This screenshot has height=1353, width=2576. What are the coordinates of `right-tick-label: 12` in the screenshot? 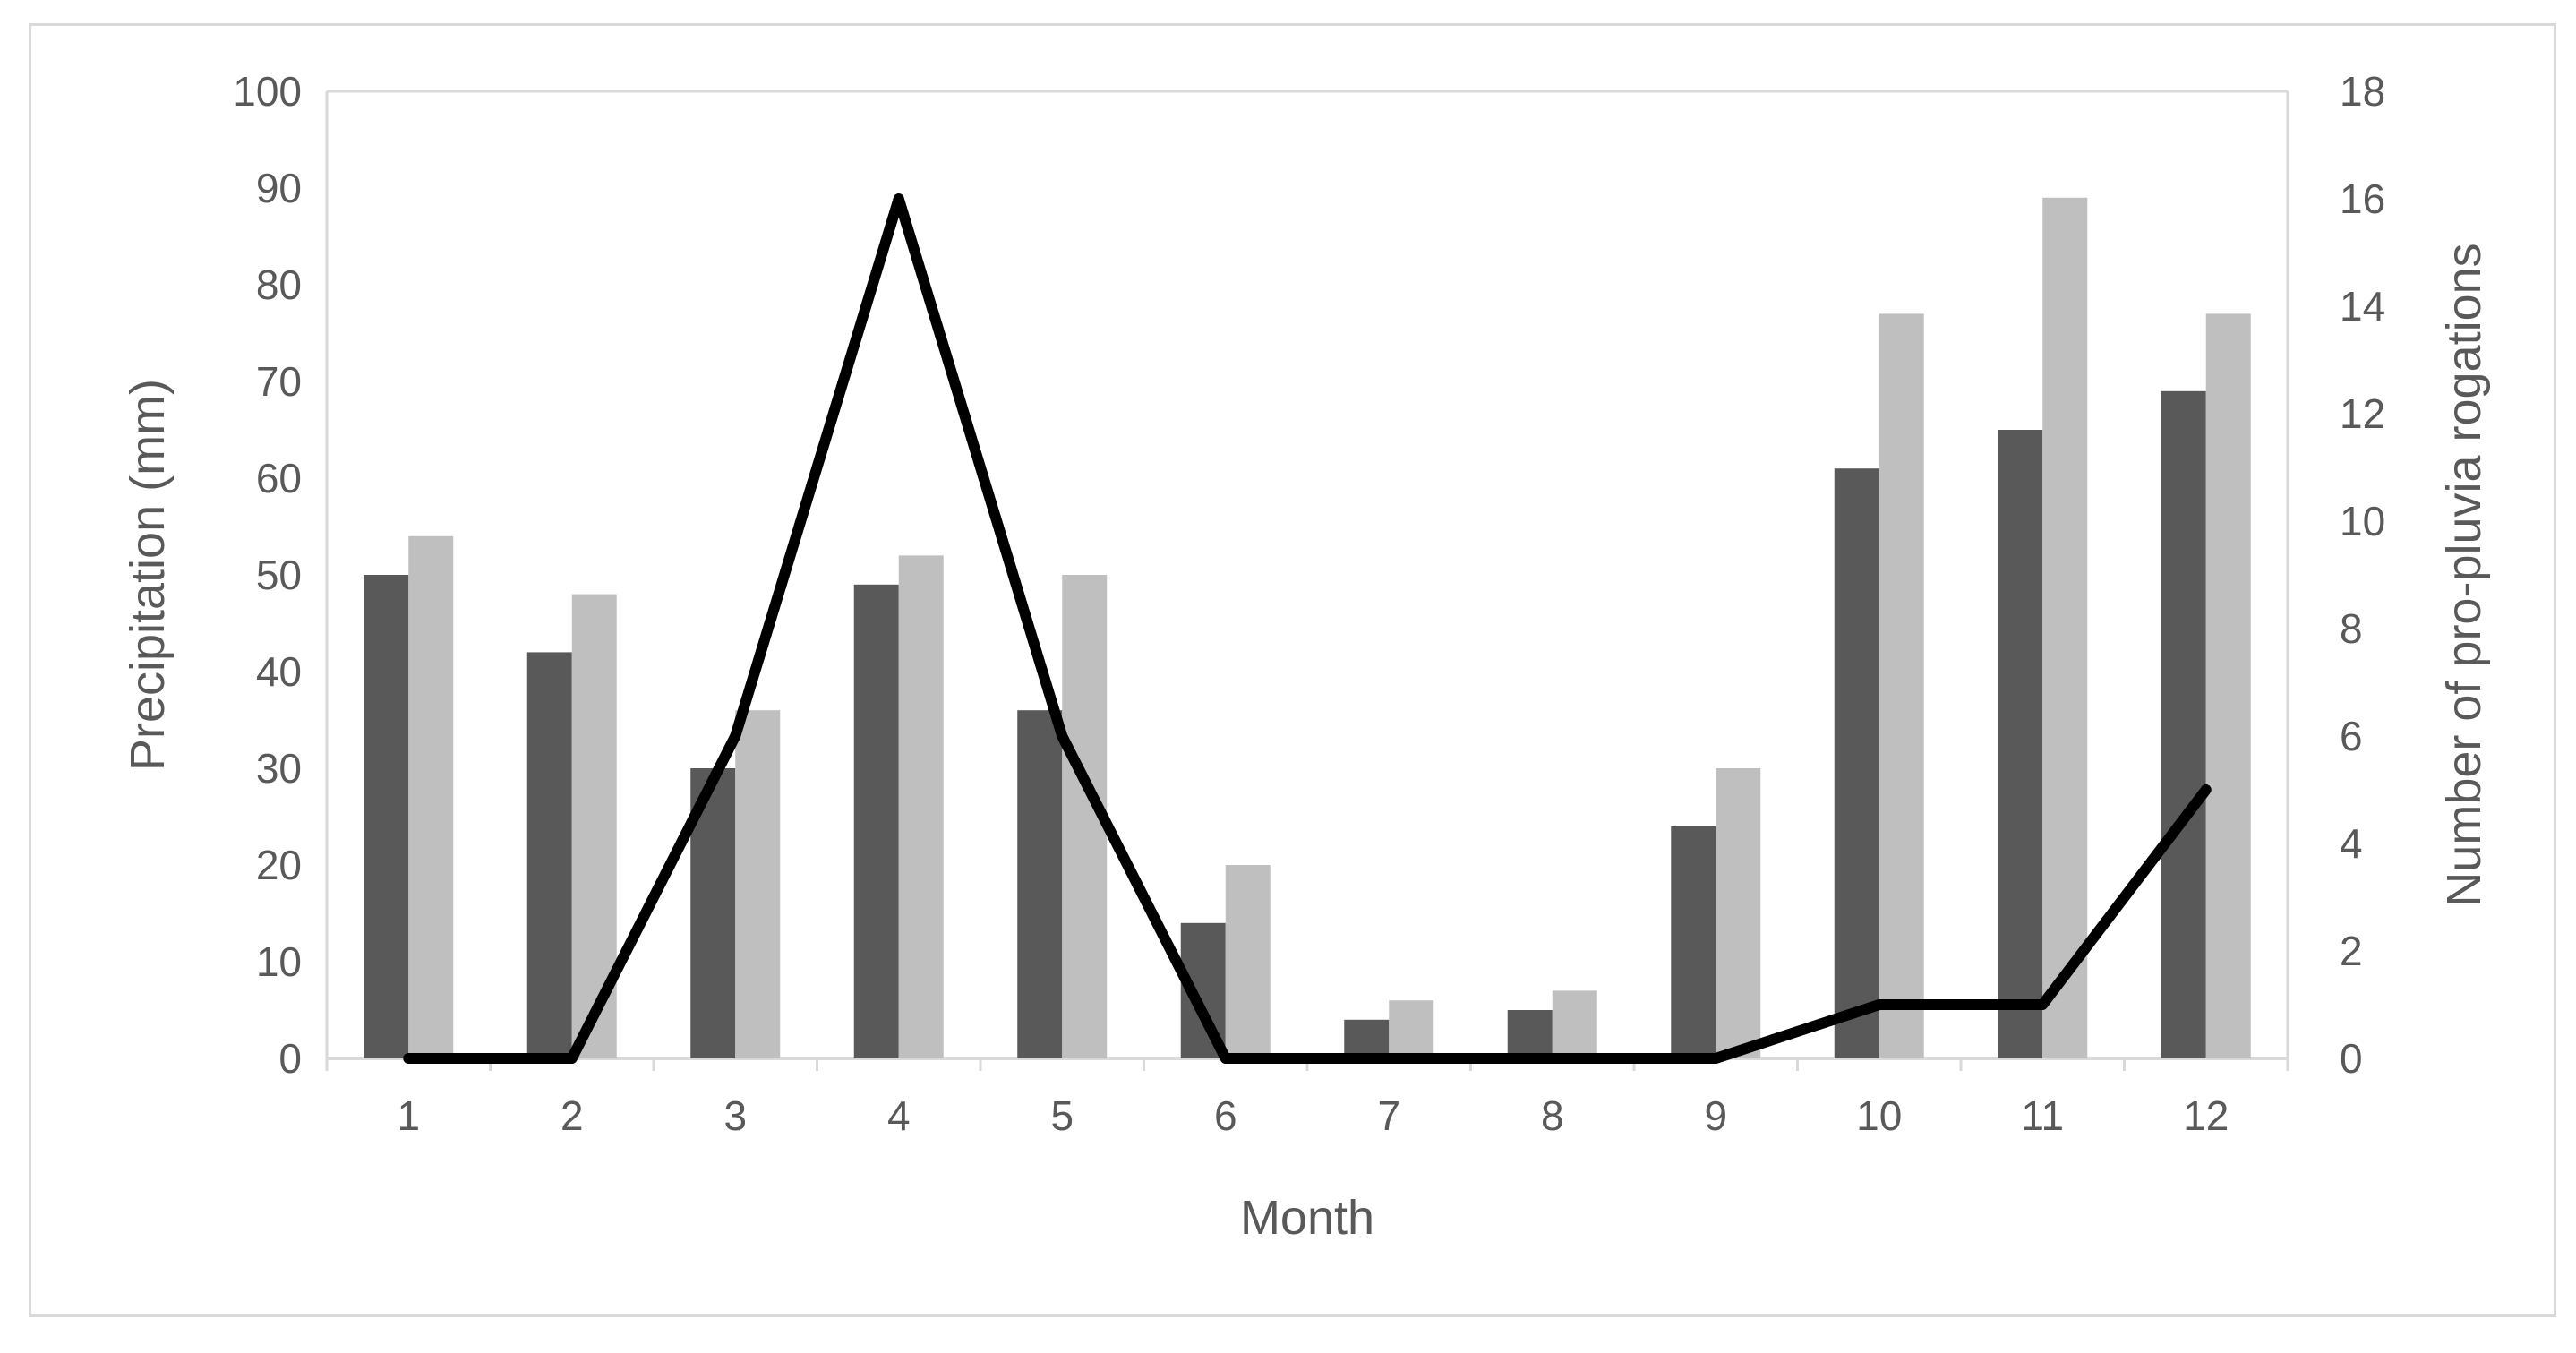 It's located at (2362, 413).